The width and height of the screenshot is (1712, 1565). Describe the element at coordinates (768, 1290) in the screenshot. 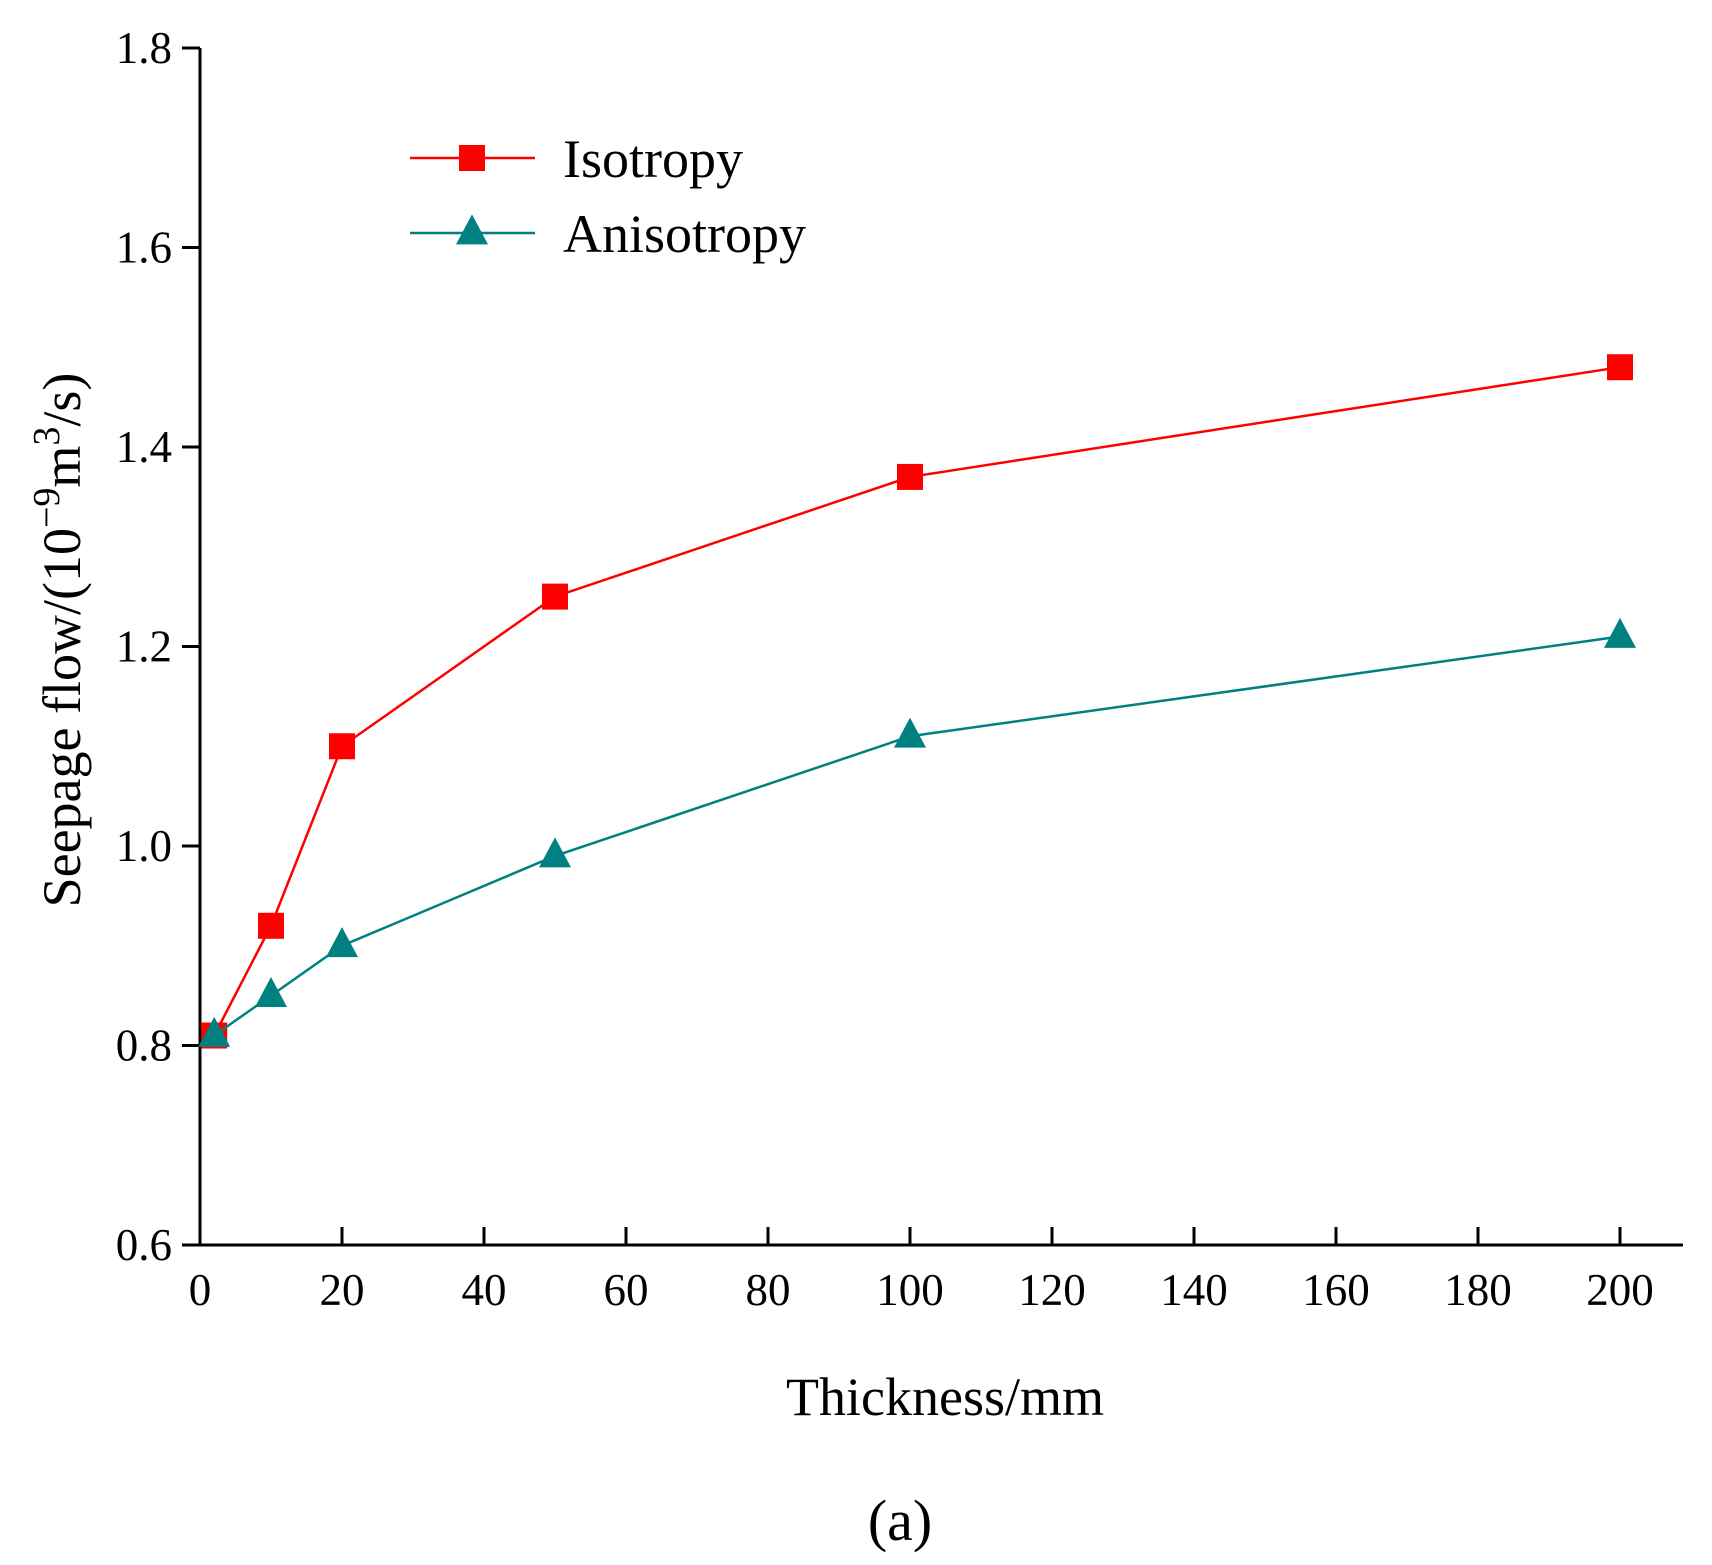

I see `x-tick-label: 80` at that location.